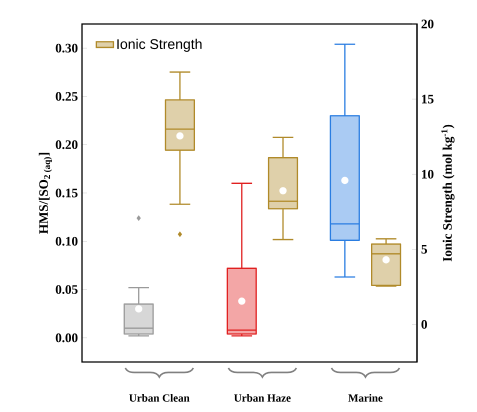 This screenshot has height=412, width=477. What do you see at coordinates (45, 193) in the screenshot?
I see `y-axis-title: HMS/[SO$_{2 (aq)}$]` at bounding box center [45, 193].